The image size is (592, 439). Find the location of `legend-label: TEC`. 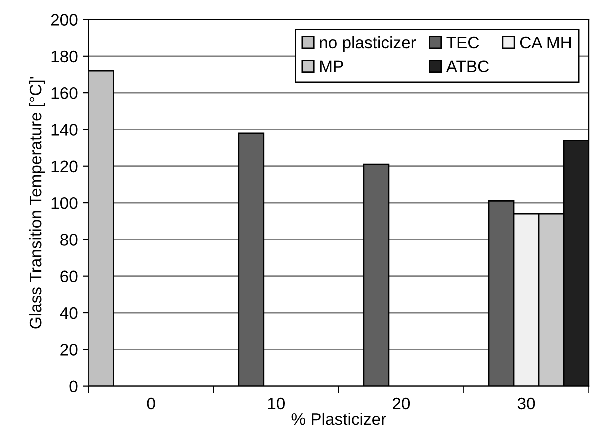

legend-label: TEC is located at coordinates (463, 42).